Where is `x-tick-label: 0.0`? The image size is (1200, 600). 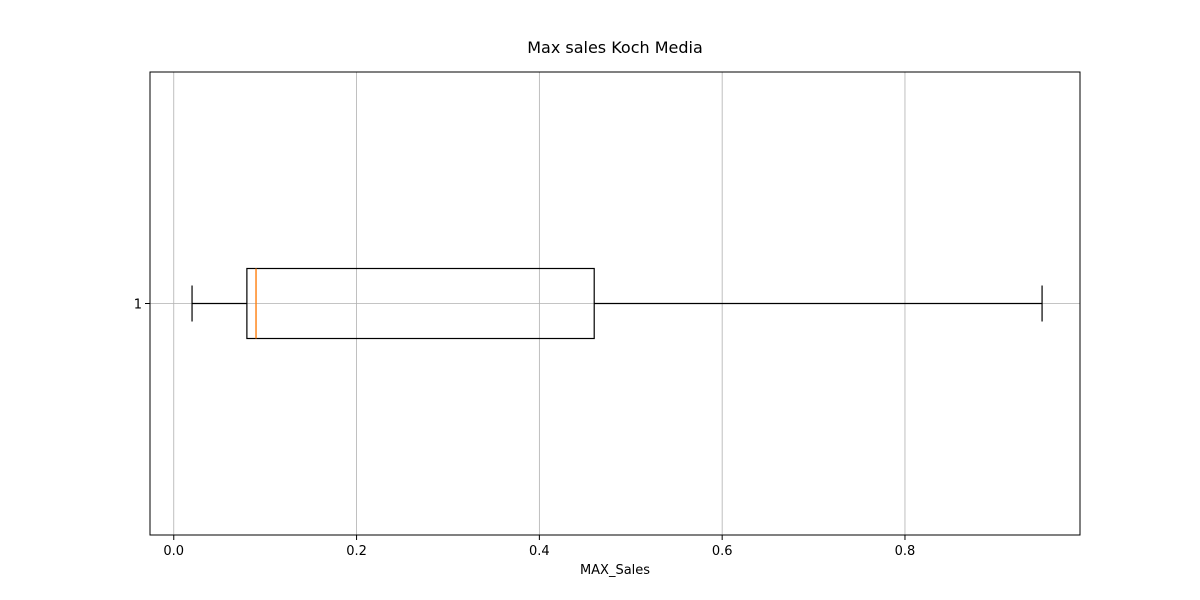 x-tick-label: 0.0 is located at coordinates (173, 551).